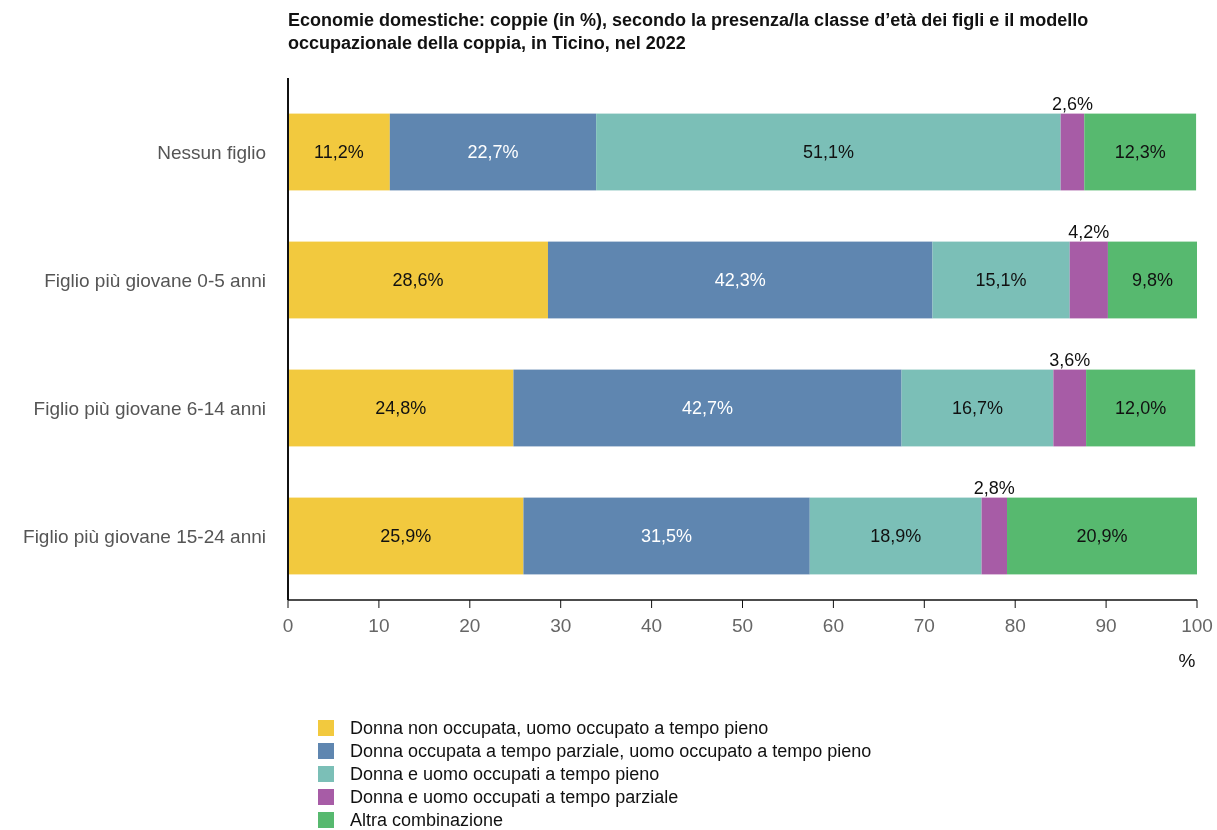 The width and height of the screenshot is (1217, 830). What do you see at coordinates (833, 625) in the screenshot?
I see `x-tick-label: 60` at bounding box center [833, 625].